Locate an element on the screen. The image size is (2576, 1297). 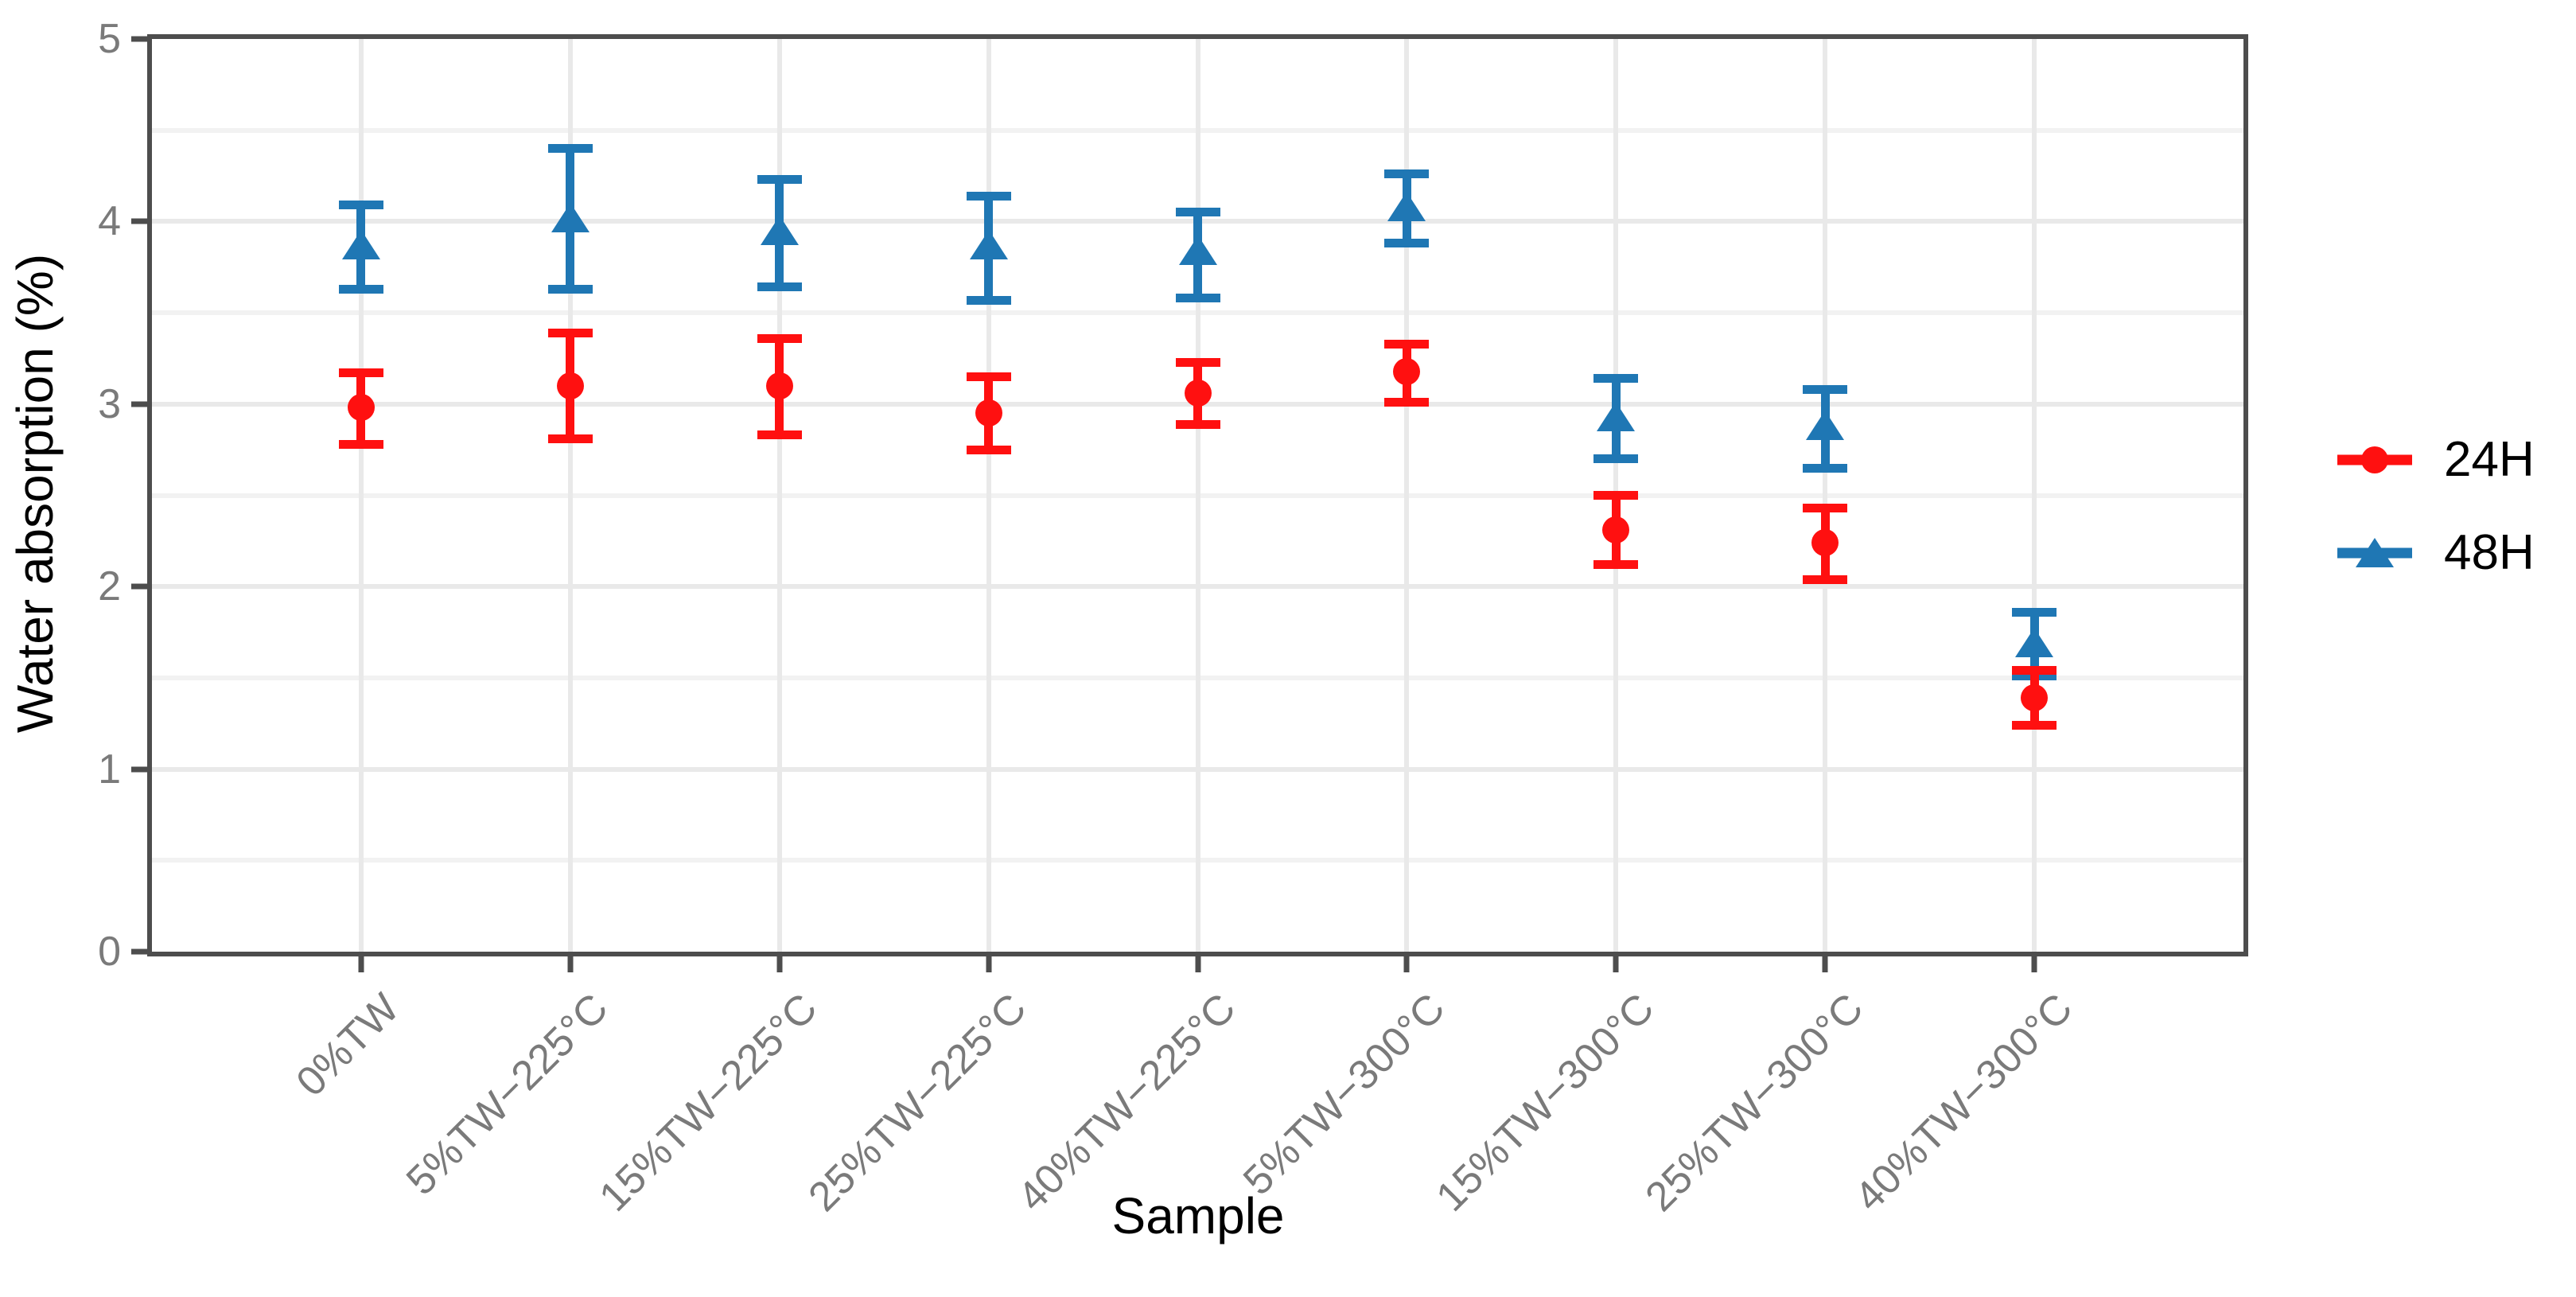
x-axis-tick-label: 0%TW is located at coordinates (348, 1045).